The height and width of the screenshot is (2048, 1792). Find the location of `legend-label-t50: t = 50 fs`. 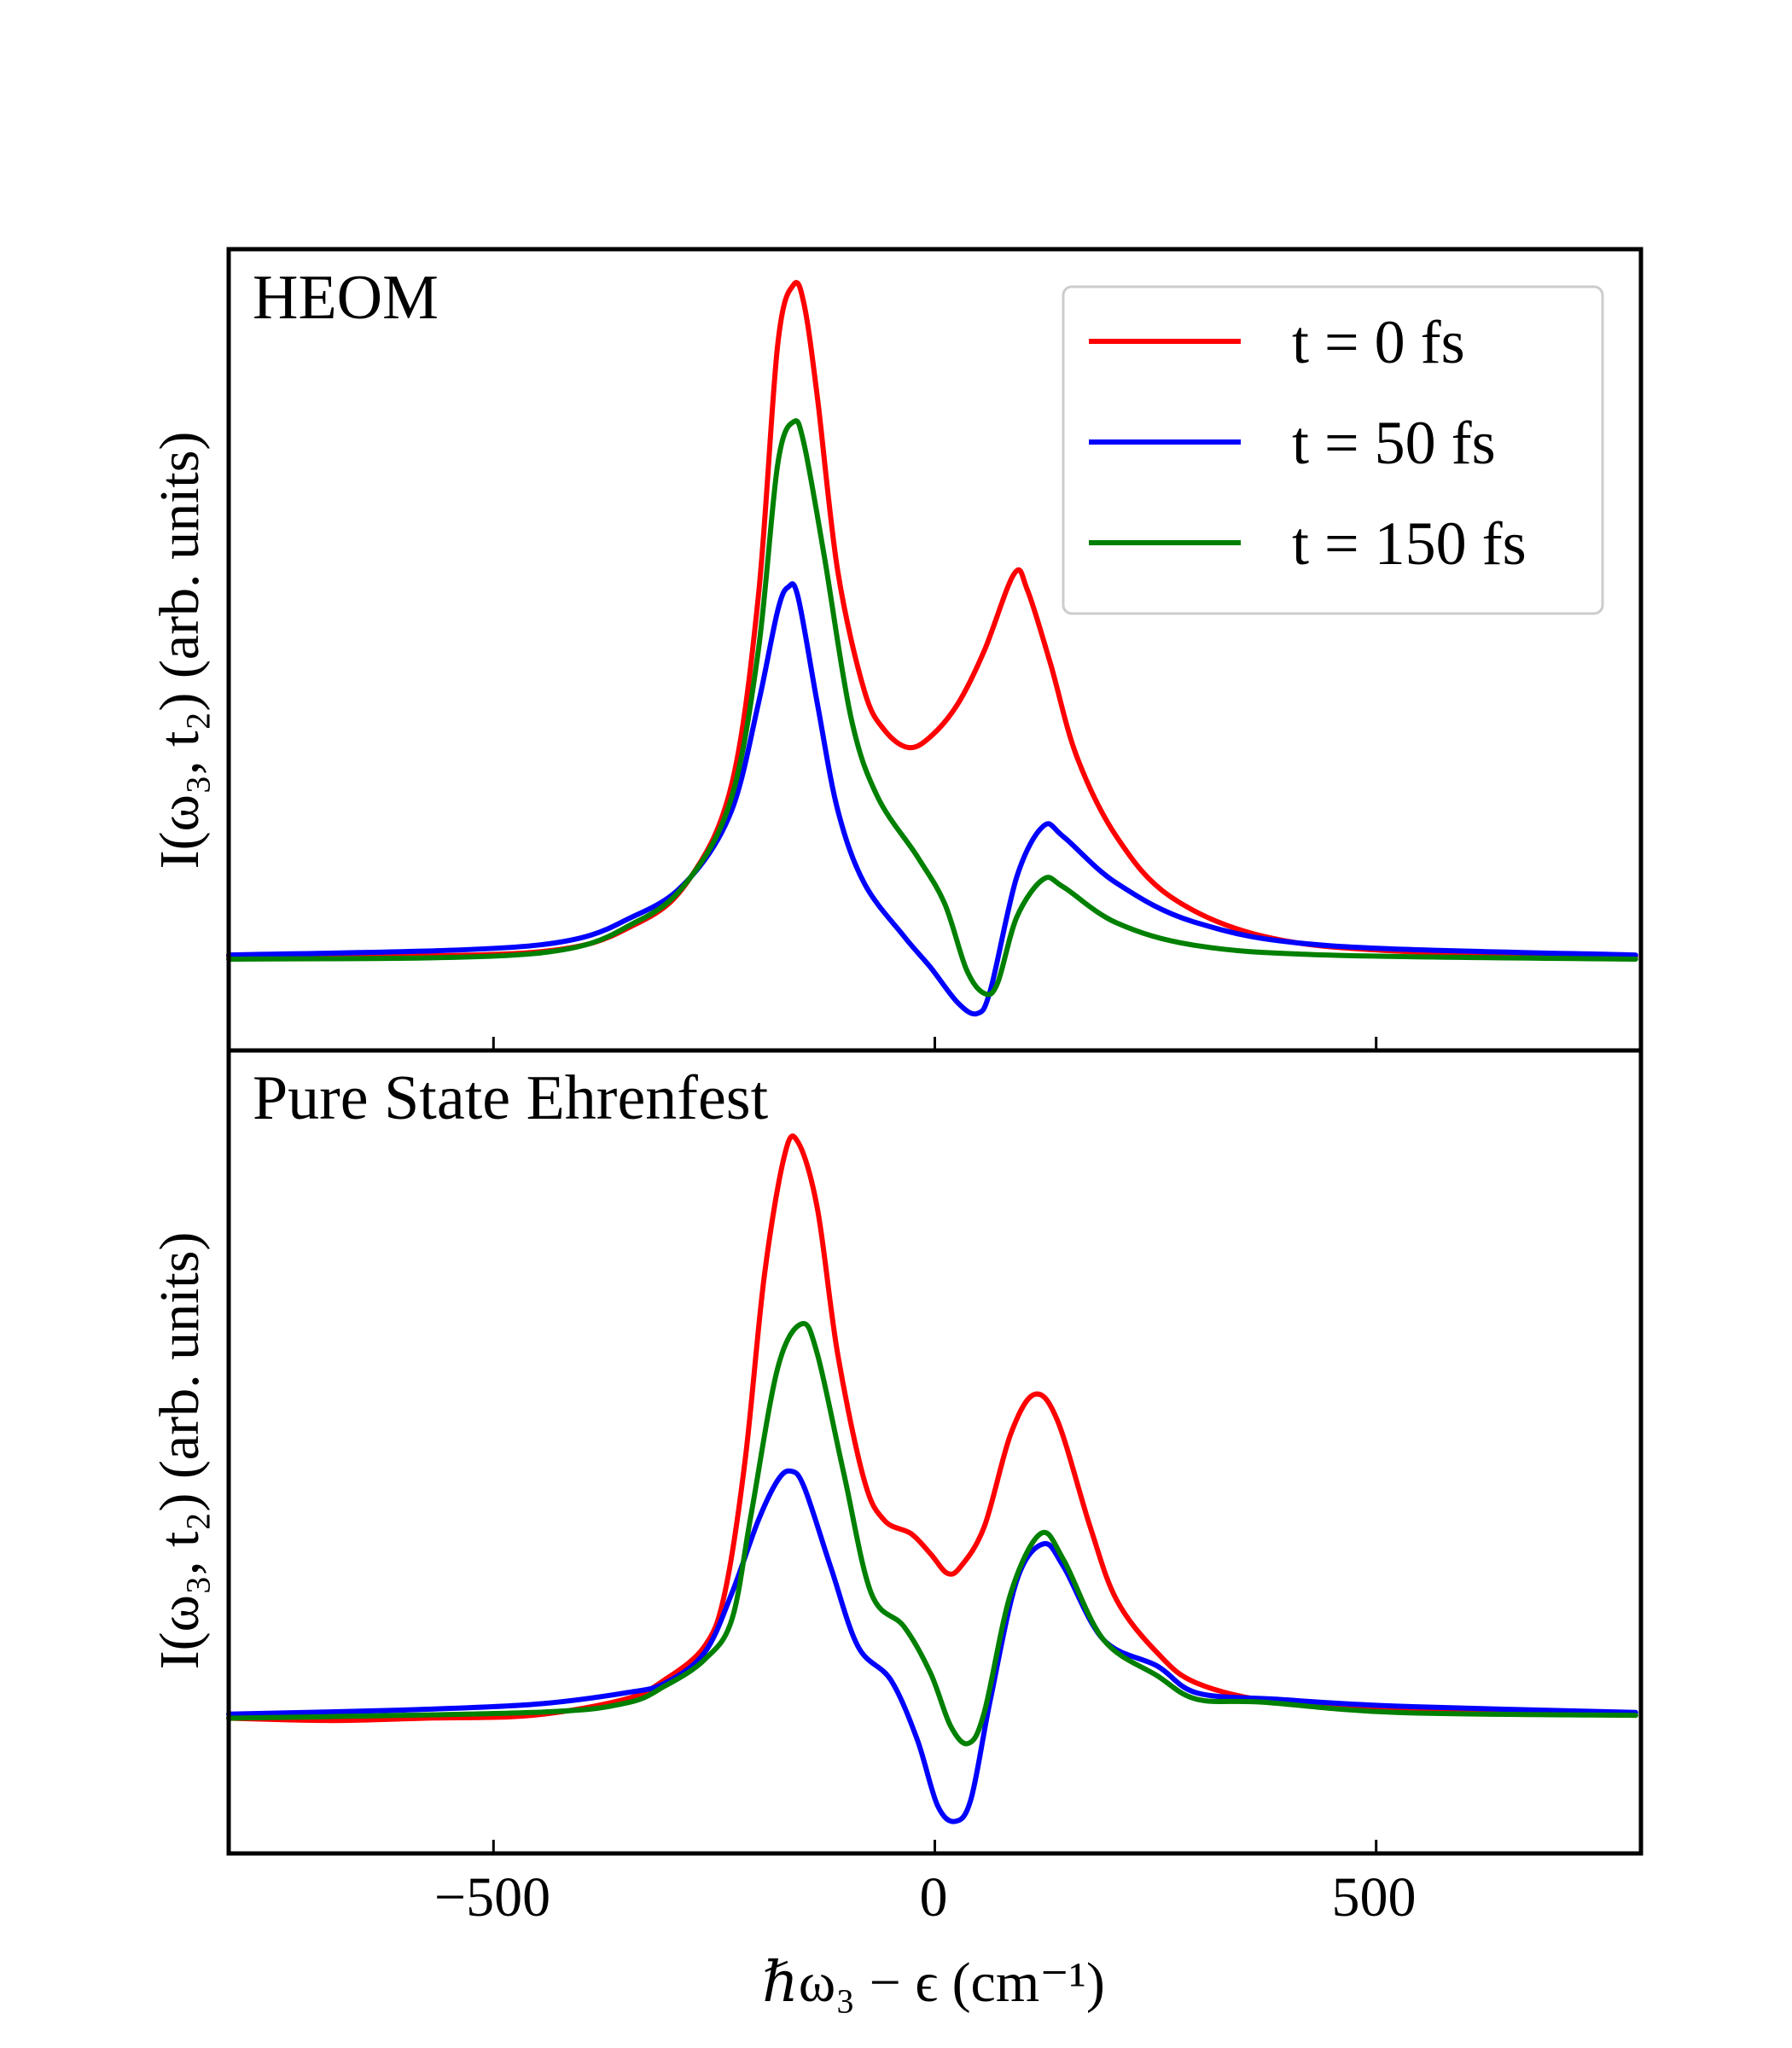

legend-label-t50: t = 50 fs is located at coordinates (1394, 443).